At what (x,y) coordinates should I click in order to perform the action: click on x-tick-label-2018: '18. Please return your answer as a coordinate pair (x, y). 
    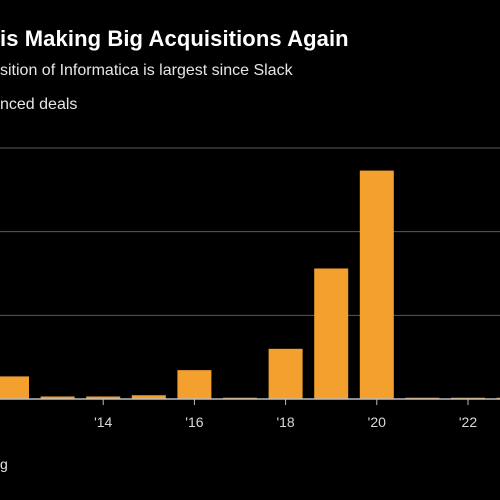
    Looking at the image, I should click on (285, 422).